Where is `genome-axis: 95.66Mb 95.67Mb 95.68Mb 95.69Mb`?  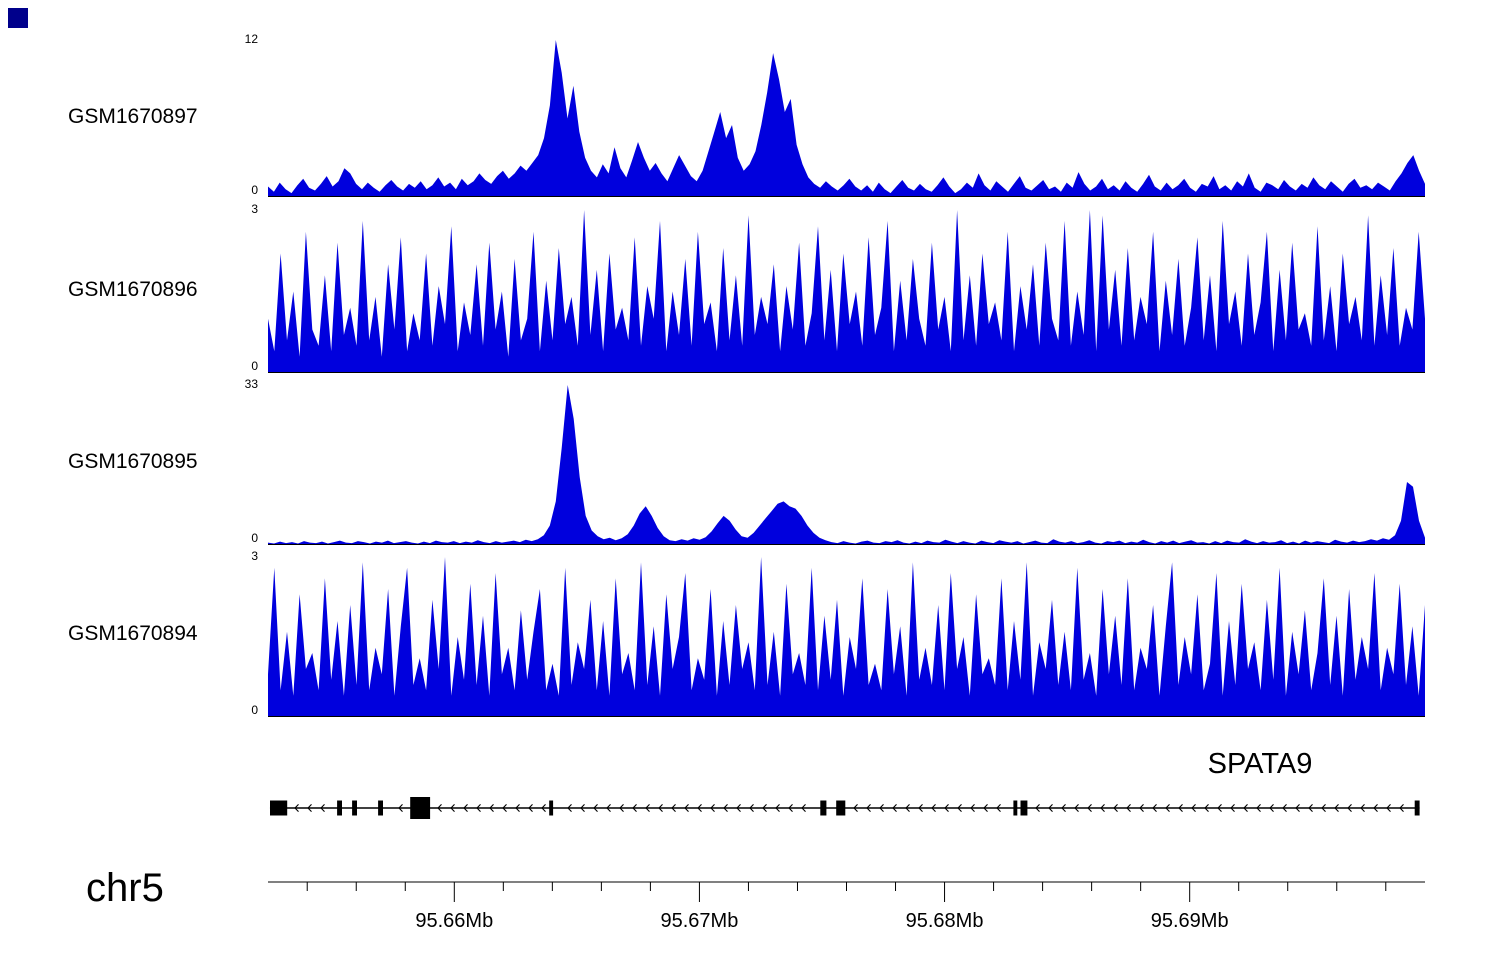
genome-axis: 95.66Mb 95.67Mb 95.68Mb 95.69Mb is located at coordinates (846, 906).